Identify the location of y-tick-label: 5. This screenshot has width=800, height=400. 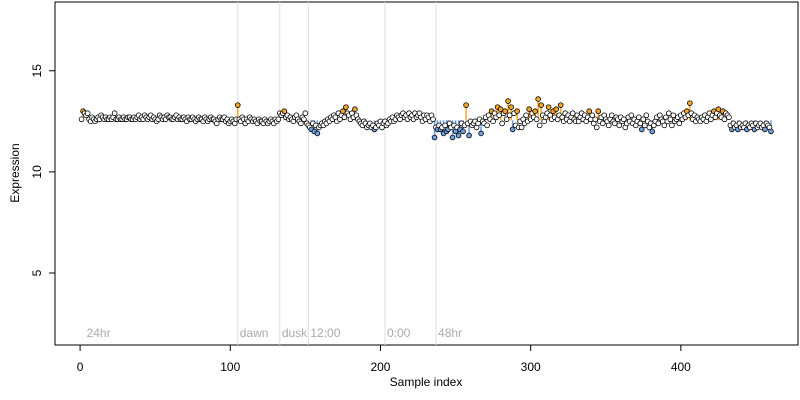
(37, 272).